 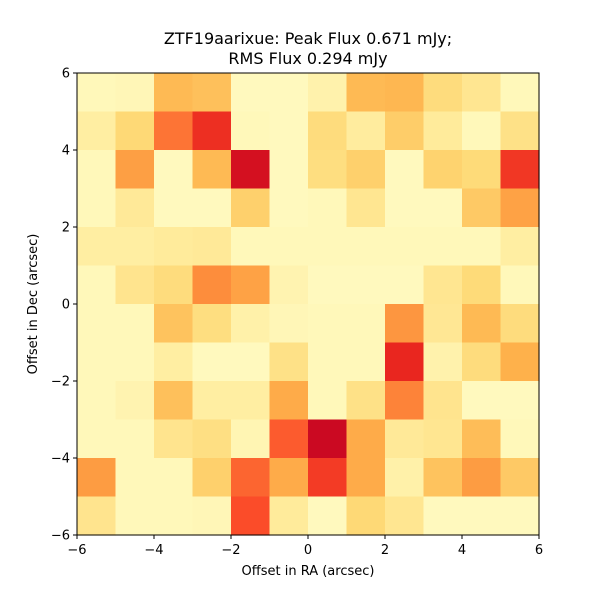 I want to click on y-tick-label: 6, so click(x=66, y=74).